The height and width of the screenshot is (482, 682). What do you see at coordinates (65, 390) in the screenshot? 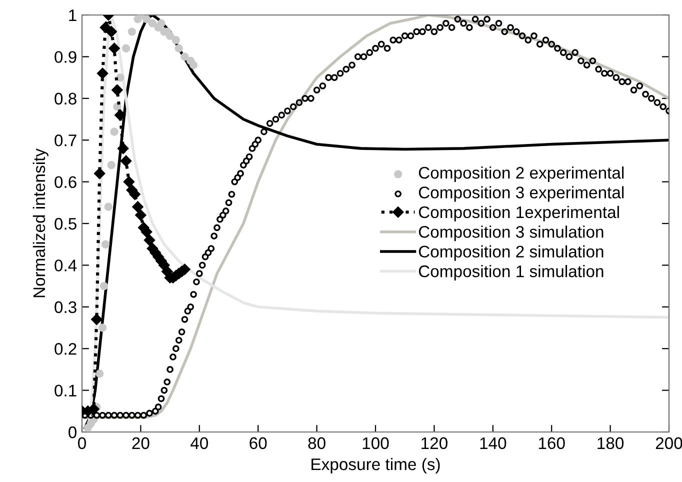
I see `y-tick-label: 0.1` at bounding box center [65, 390].